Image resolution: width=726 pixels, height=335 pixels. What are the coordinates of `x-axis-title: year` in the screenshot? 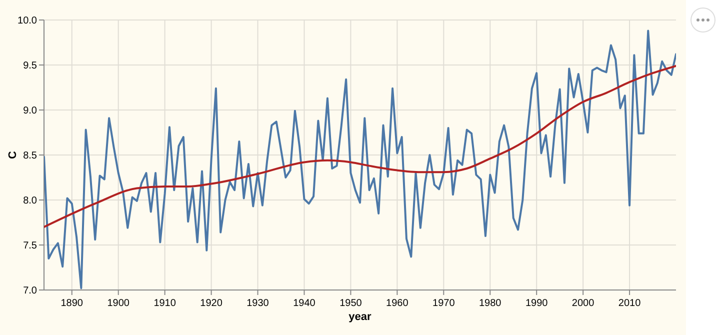 It's located at (360, 317).